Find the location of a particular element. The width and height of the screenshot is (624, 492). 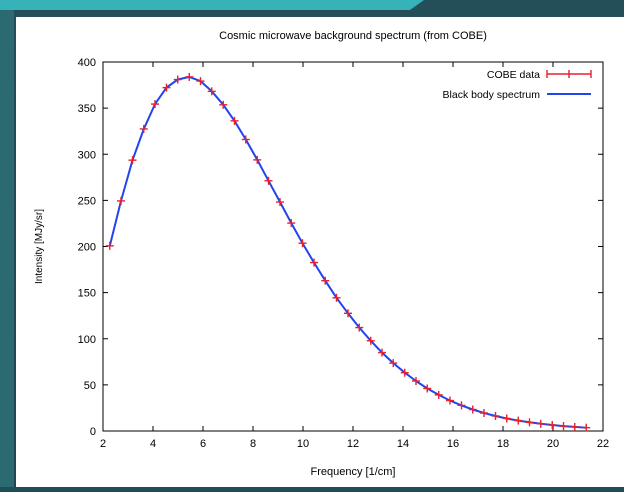

y-tick-label-150: 150 is located at coordinates (87, 294).